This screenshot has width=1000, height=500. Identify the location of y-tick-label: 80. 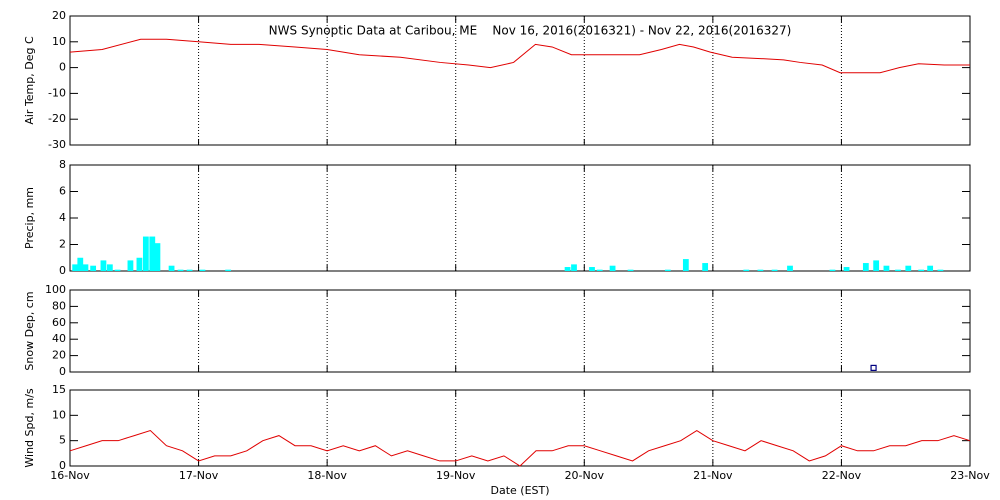
(59, 305).